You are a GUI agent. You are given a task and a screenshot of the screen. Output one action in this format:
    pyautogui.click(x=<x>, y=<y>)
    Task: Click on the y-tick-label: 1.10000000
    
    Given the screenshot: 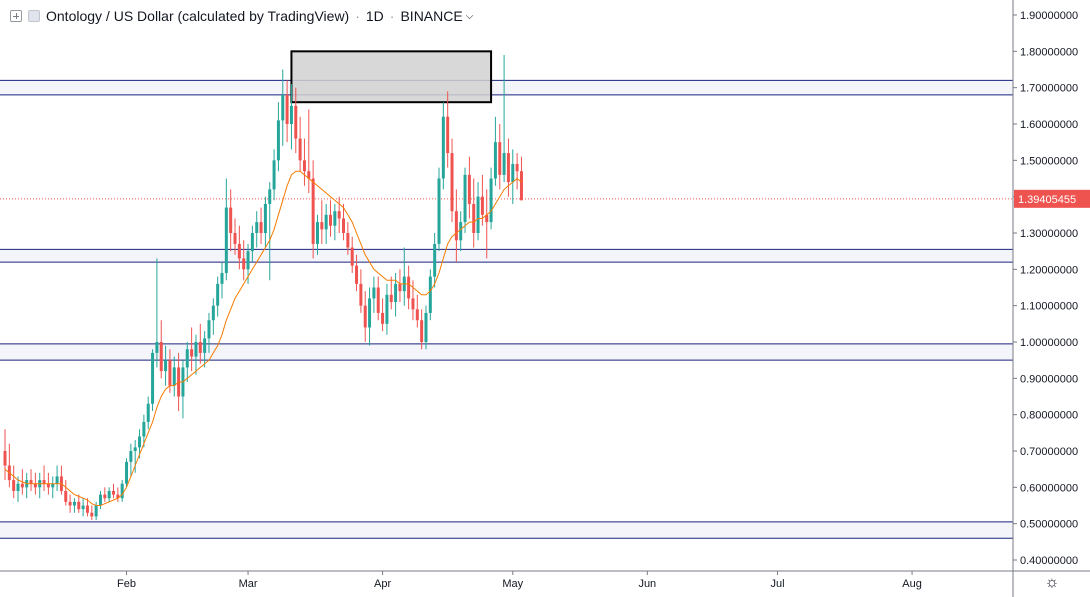 What is the action you would take?
    pyautogui.click(x=1049, y=307)
    